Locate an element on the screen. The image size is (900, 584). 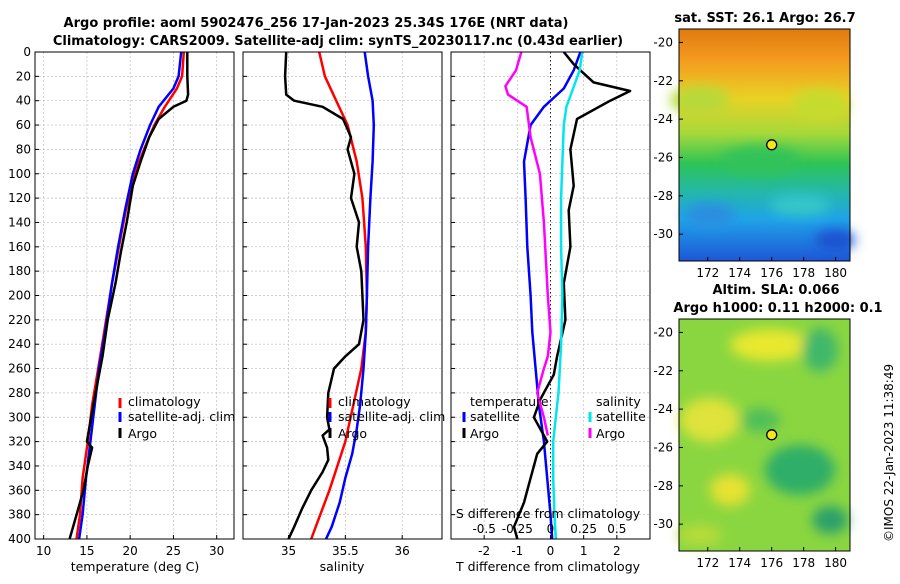
xtick2-label: 0.5 is located at coordinates (616, 529).